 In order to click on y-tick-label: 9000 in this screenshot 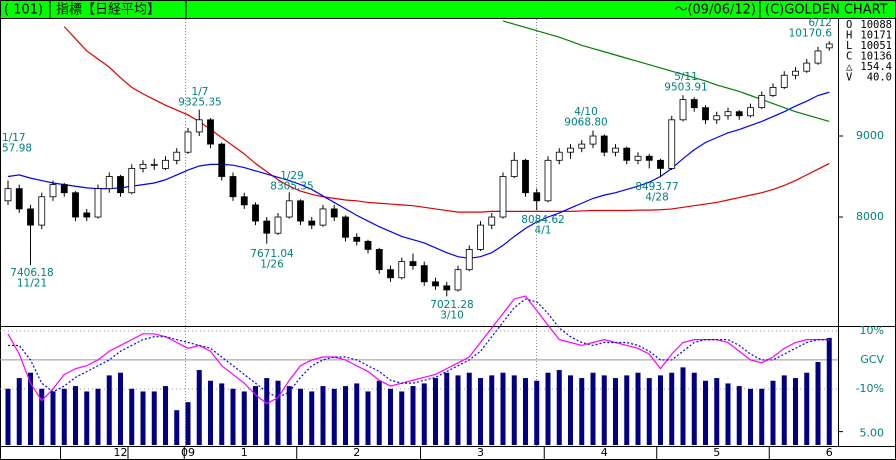, I will do `click(870, 135)`.